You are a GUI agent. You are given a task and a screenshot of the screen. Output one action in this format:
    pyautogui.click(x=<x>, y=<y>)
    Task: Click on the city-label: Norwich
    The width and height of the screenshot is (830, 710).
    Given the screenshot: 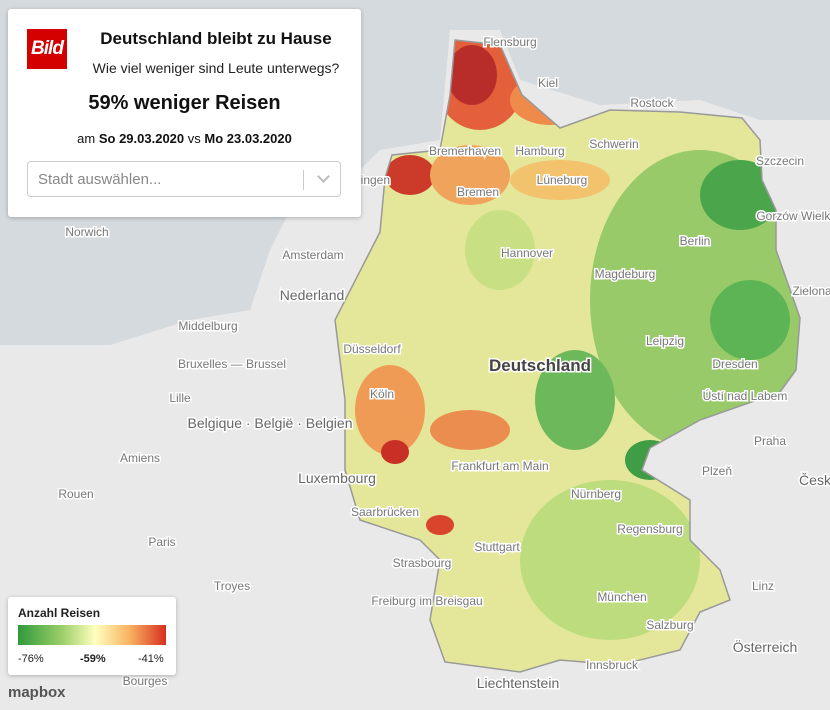 What is the action you would take?
    pyautogui.click(x=86, y=232)
    